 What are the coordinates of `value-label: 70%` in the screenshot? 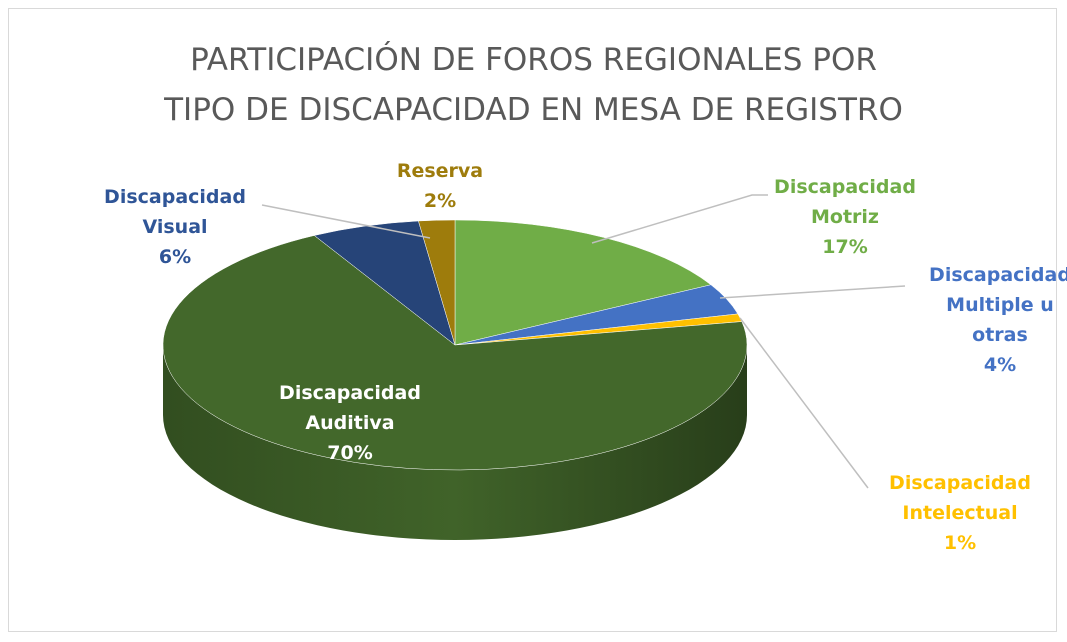 It's located at (350, 453).